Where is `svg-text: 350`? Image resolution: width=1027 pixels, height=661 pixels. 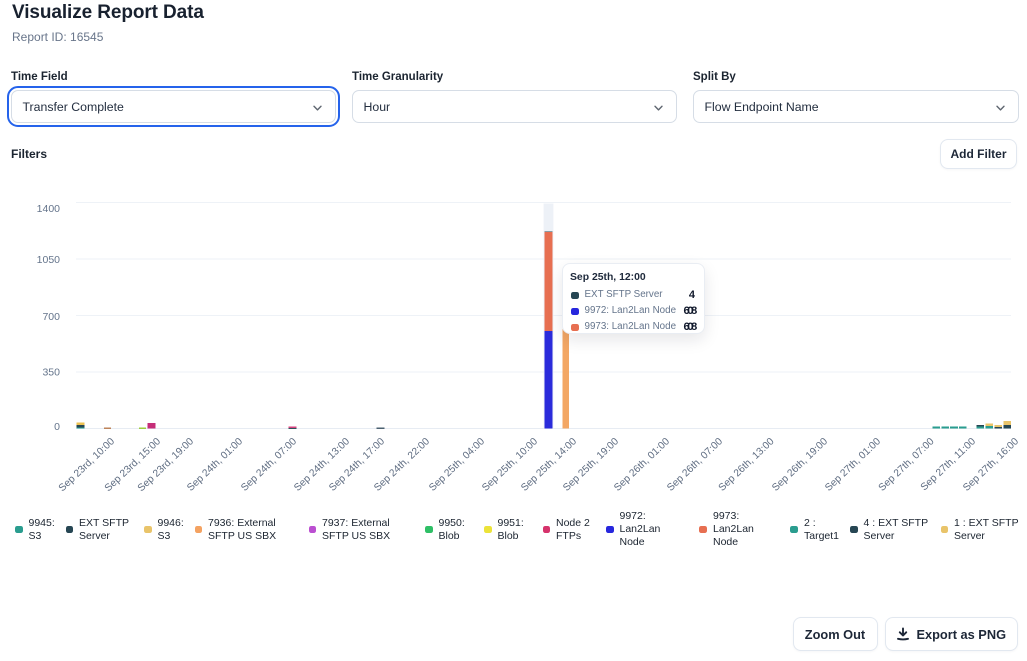
svg-text: 350 is located at coordinates (51, 373).